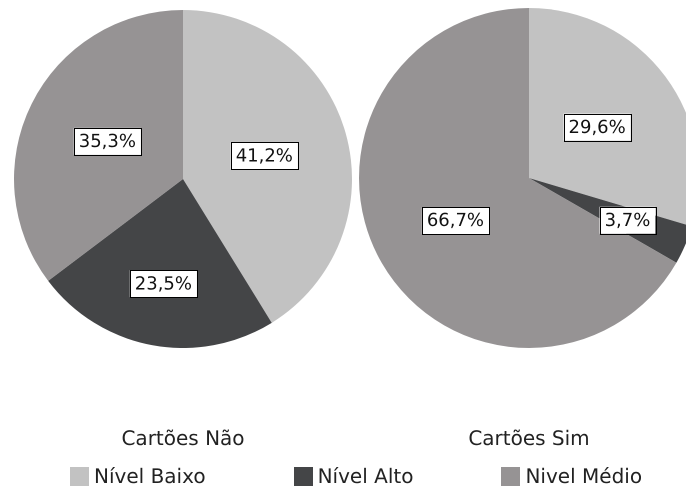  I want to click on data-label: 41,2%, so click(264, 156).